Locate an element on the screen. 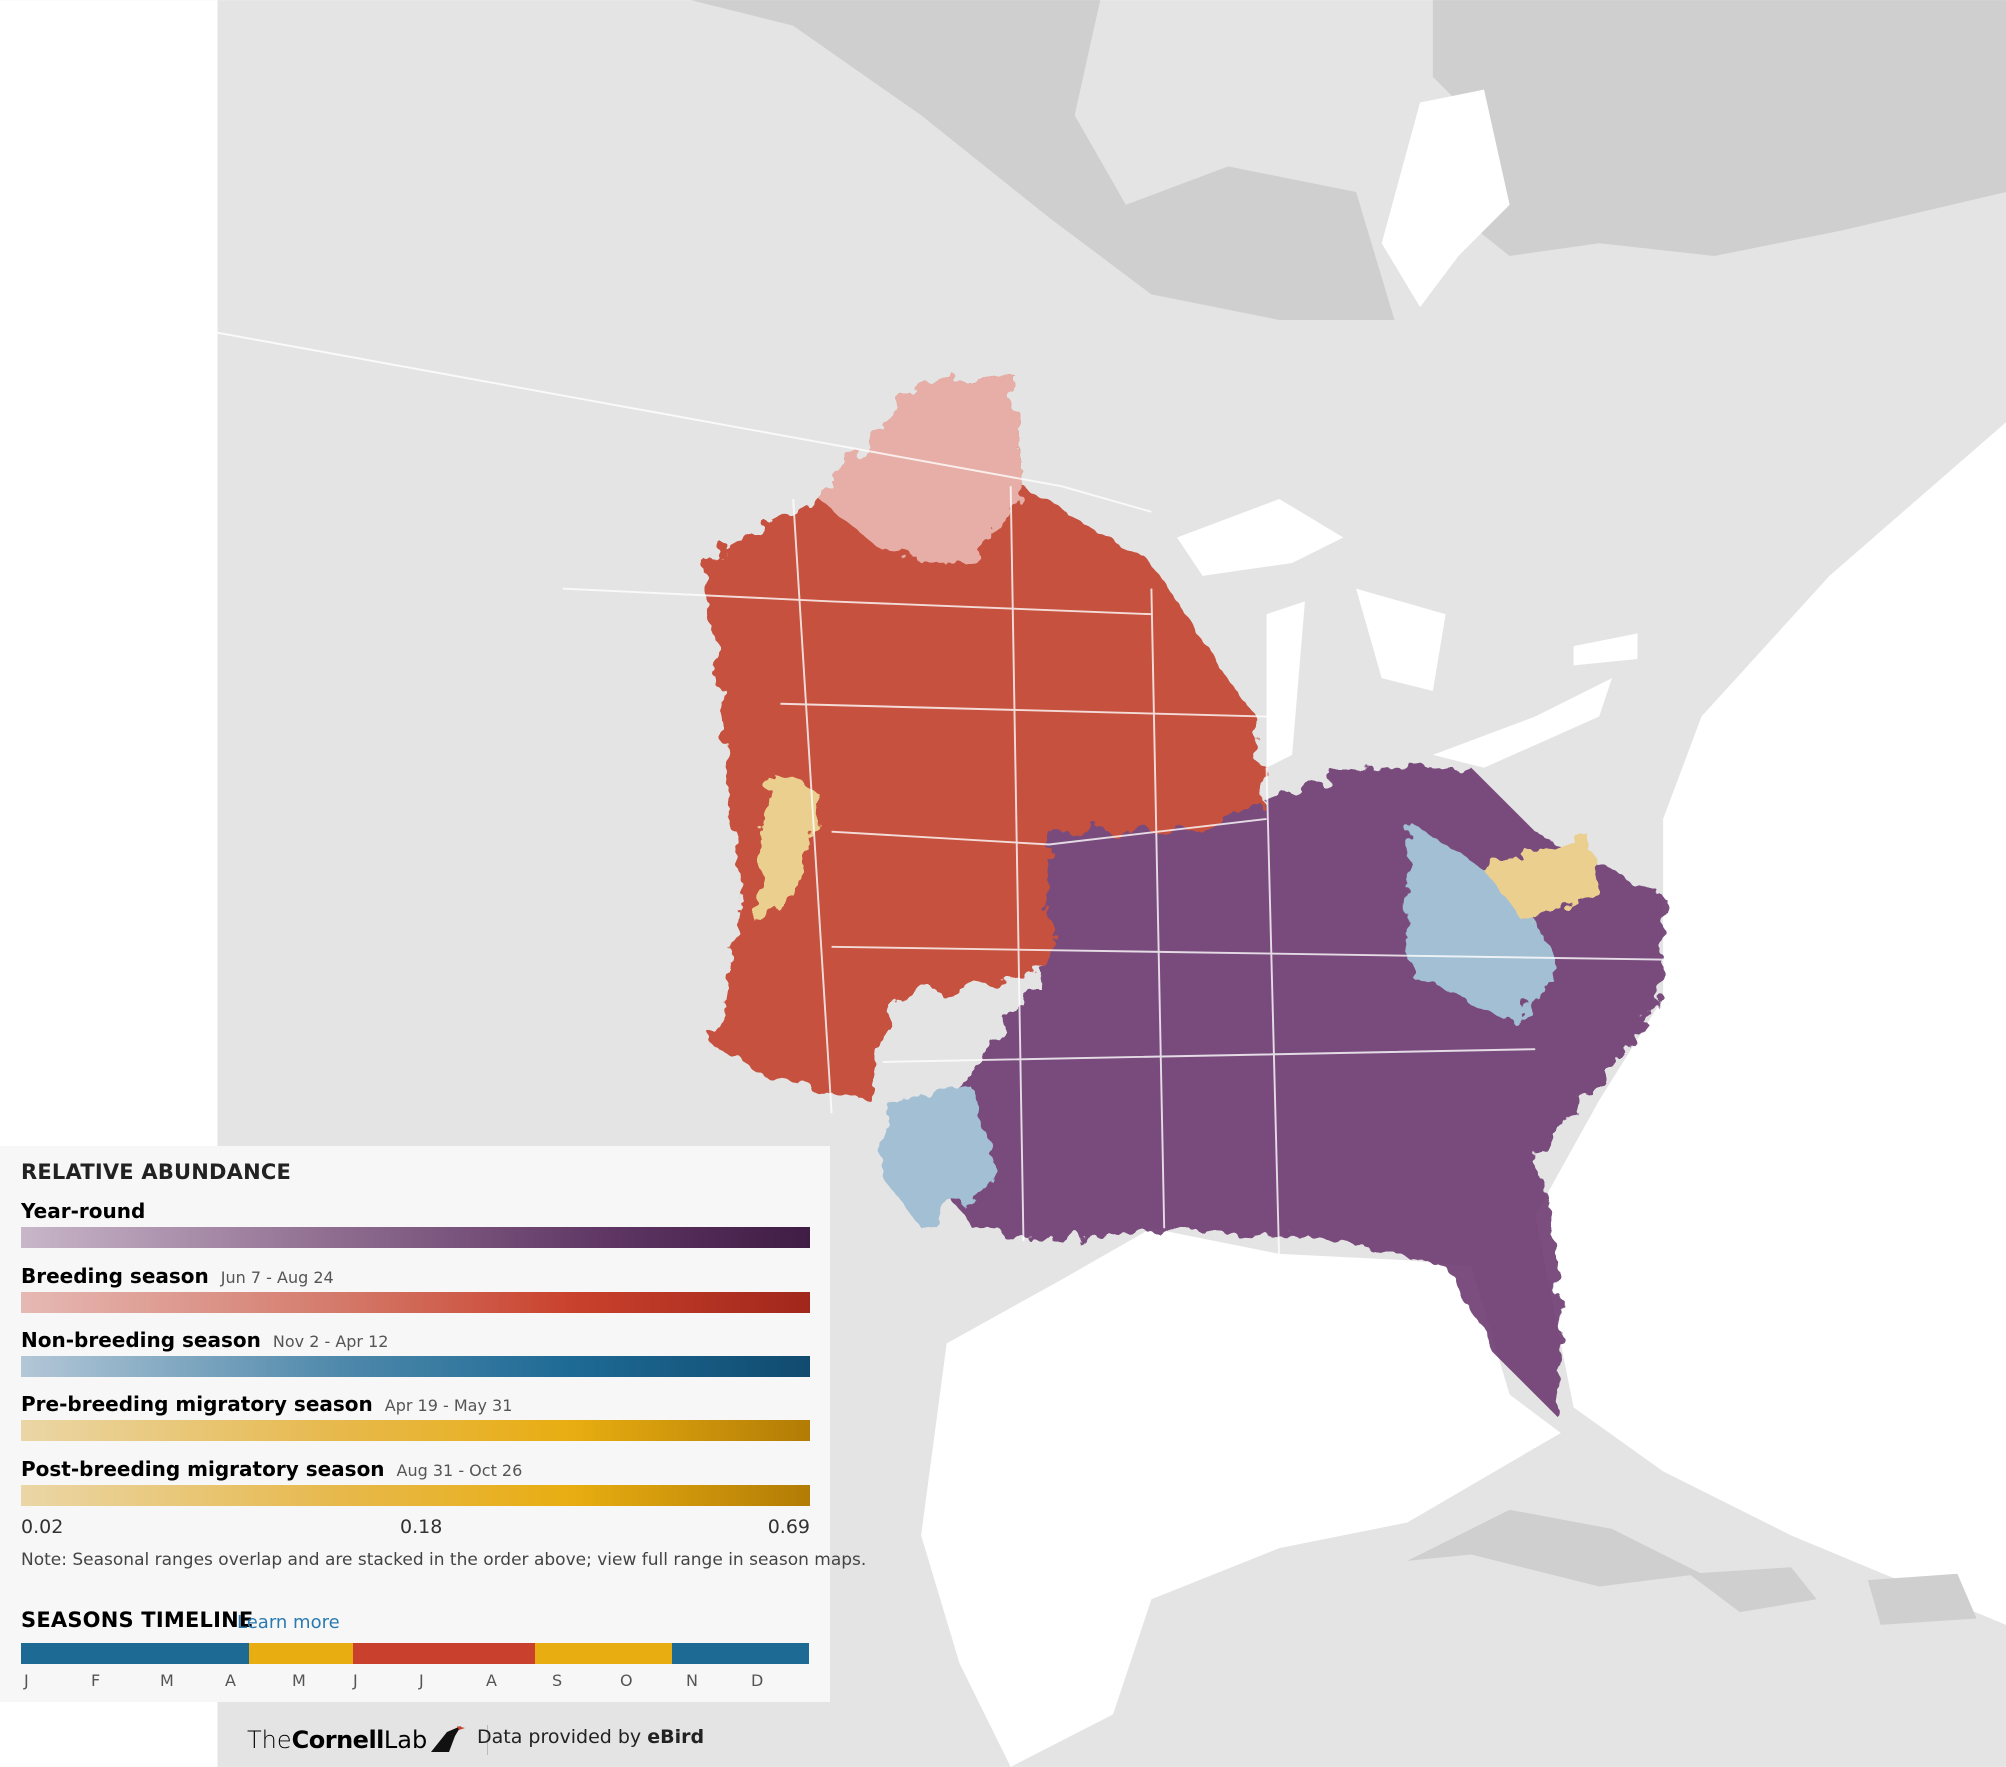  season-name: Year-round is located at coordinates (83, 1211).